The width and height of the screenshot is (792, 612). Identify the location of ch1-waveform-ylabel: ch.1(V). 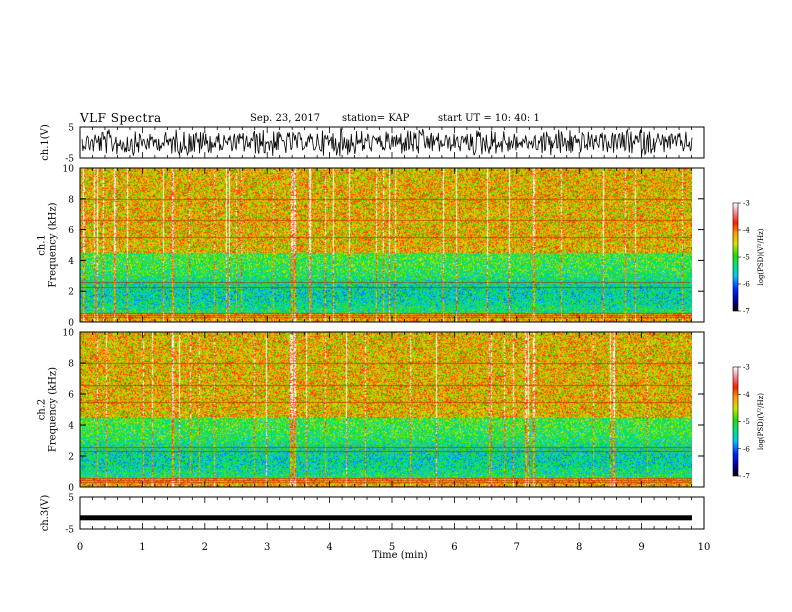
(45, 142).